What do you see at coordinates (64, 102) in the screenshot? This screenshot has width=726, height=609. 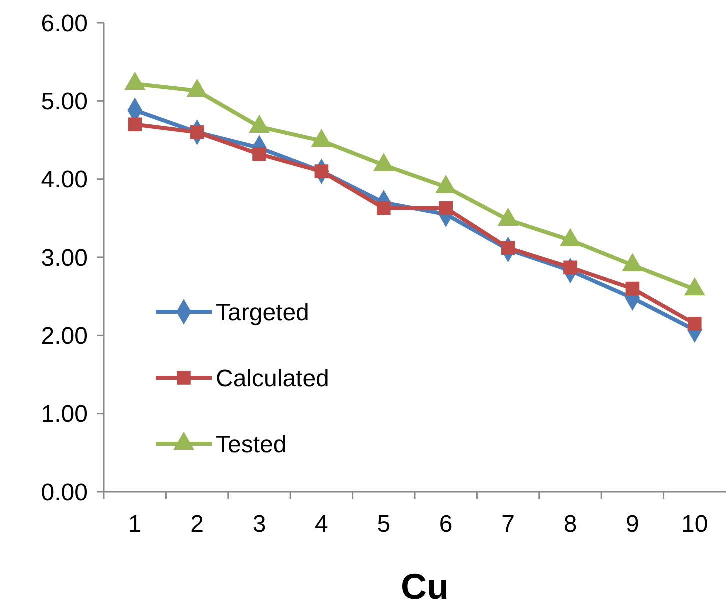 I see `y-tick-label: 5.00` at bounding box center [64, 102].